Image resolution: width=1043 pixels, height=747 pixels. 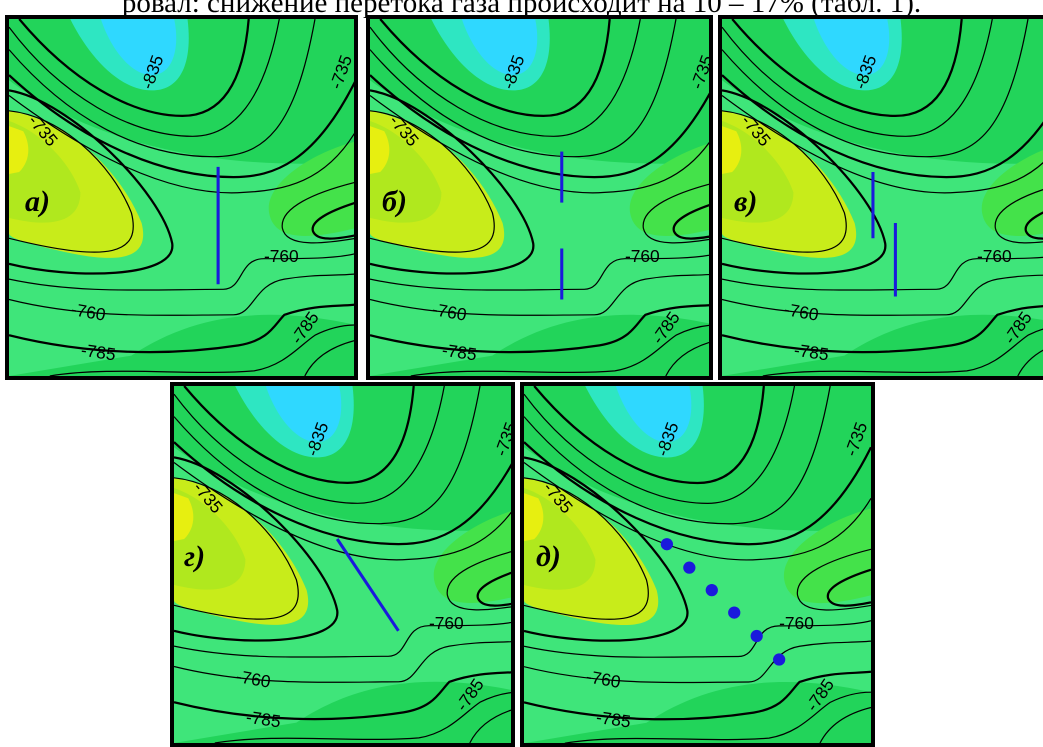 What do you see at coordinates (746, 201) in the screenshot?
I see `panel-label: в)` at bounding box center [746, 201].